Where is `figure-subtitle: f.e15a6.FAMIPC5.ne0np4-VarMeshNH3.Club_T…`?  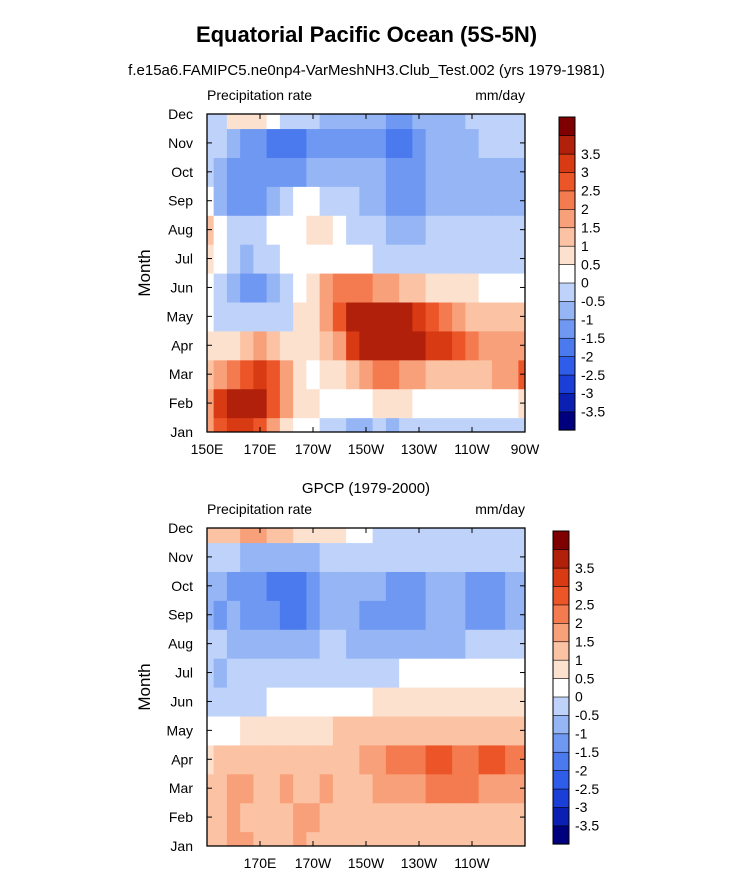 figure-subtitle: f.e15a6.FAMIPC5.ne0np4-VarMeshNH3.Club_T… is located at coordinates (366, 70).